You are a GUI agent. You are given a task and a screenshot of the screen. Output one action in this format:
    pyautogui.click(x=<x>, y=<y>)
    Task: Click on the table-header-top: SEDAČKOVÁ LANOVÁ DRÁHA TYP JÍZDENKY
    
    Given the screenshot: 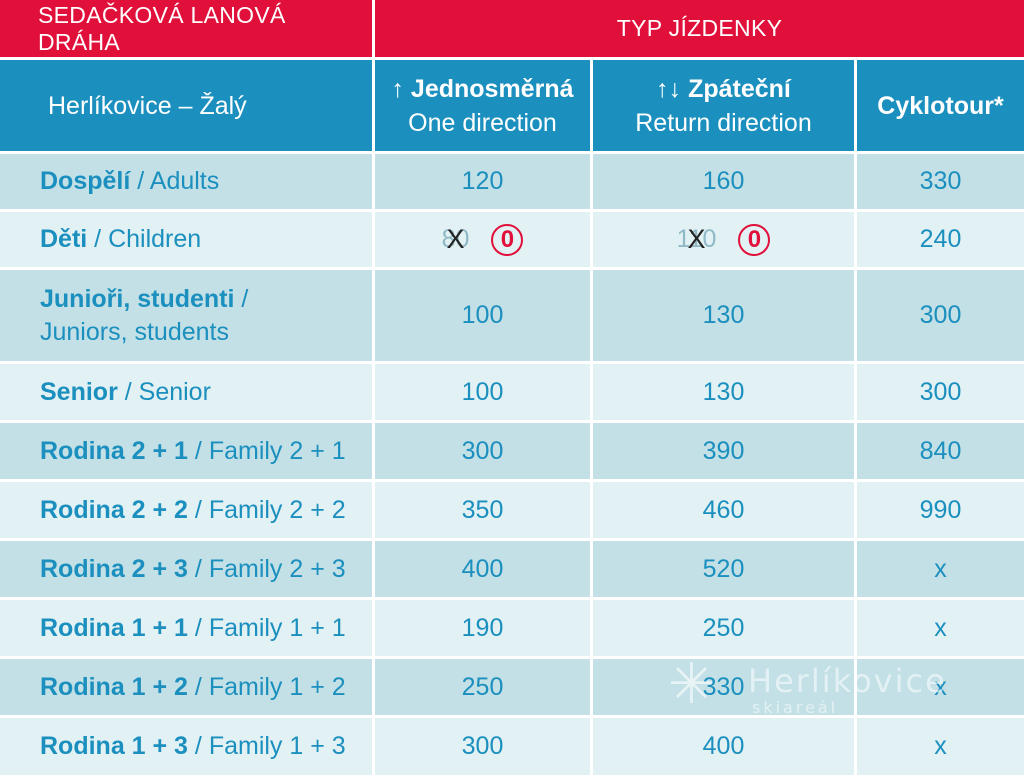 What is the action you would take?
    pyautogui.click(x=512, y=28)
    